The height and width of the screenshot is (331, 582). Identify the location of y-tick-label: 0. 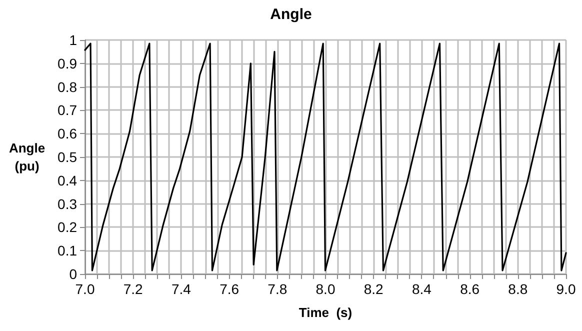
(73, 274).